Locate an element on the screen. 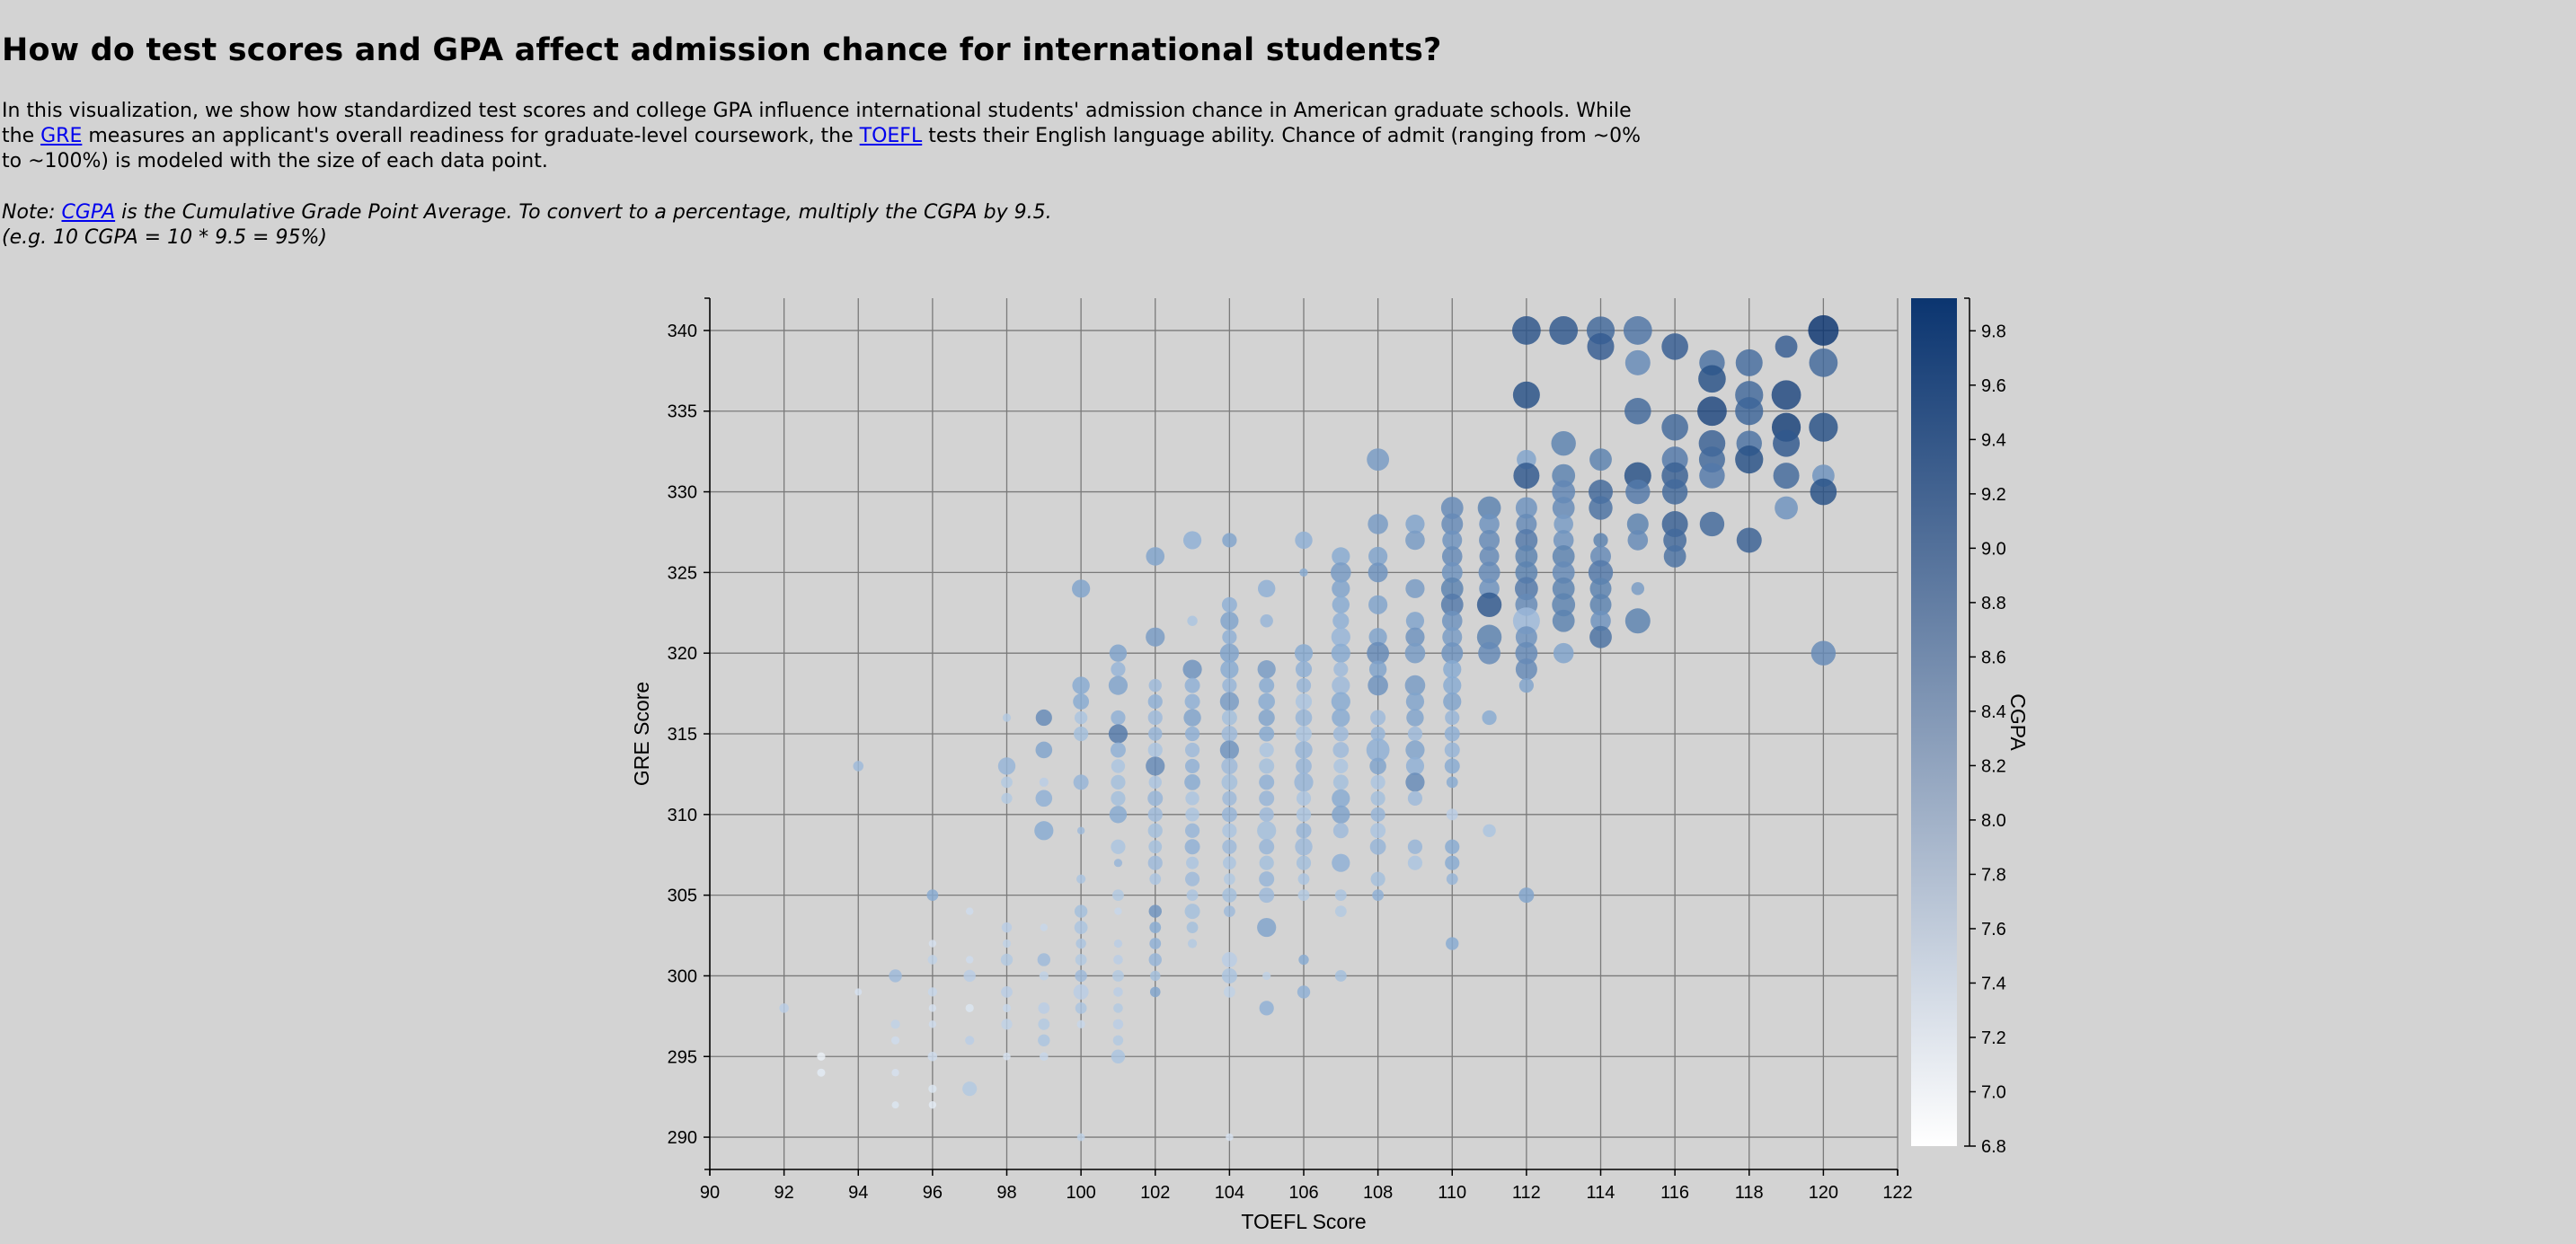 The width and height of the screenshot is (2576, 1244). x-tick-label: 116 is located at coordinates (1674, 1193).